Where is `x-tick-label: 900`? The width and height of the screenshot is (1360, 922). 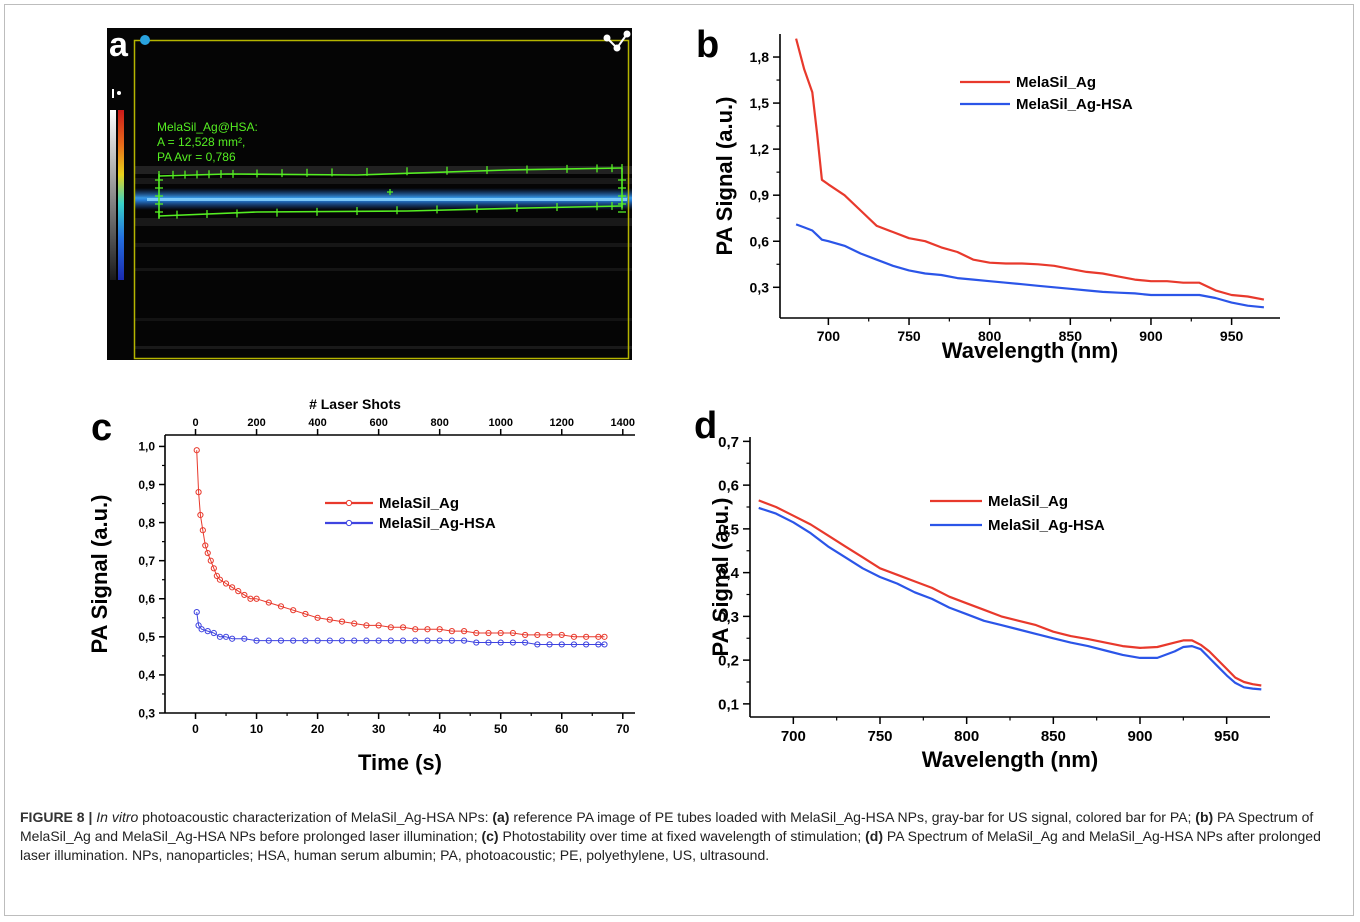
x-tick-label: 900 is located at coordinates (1139, 736).